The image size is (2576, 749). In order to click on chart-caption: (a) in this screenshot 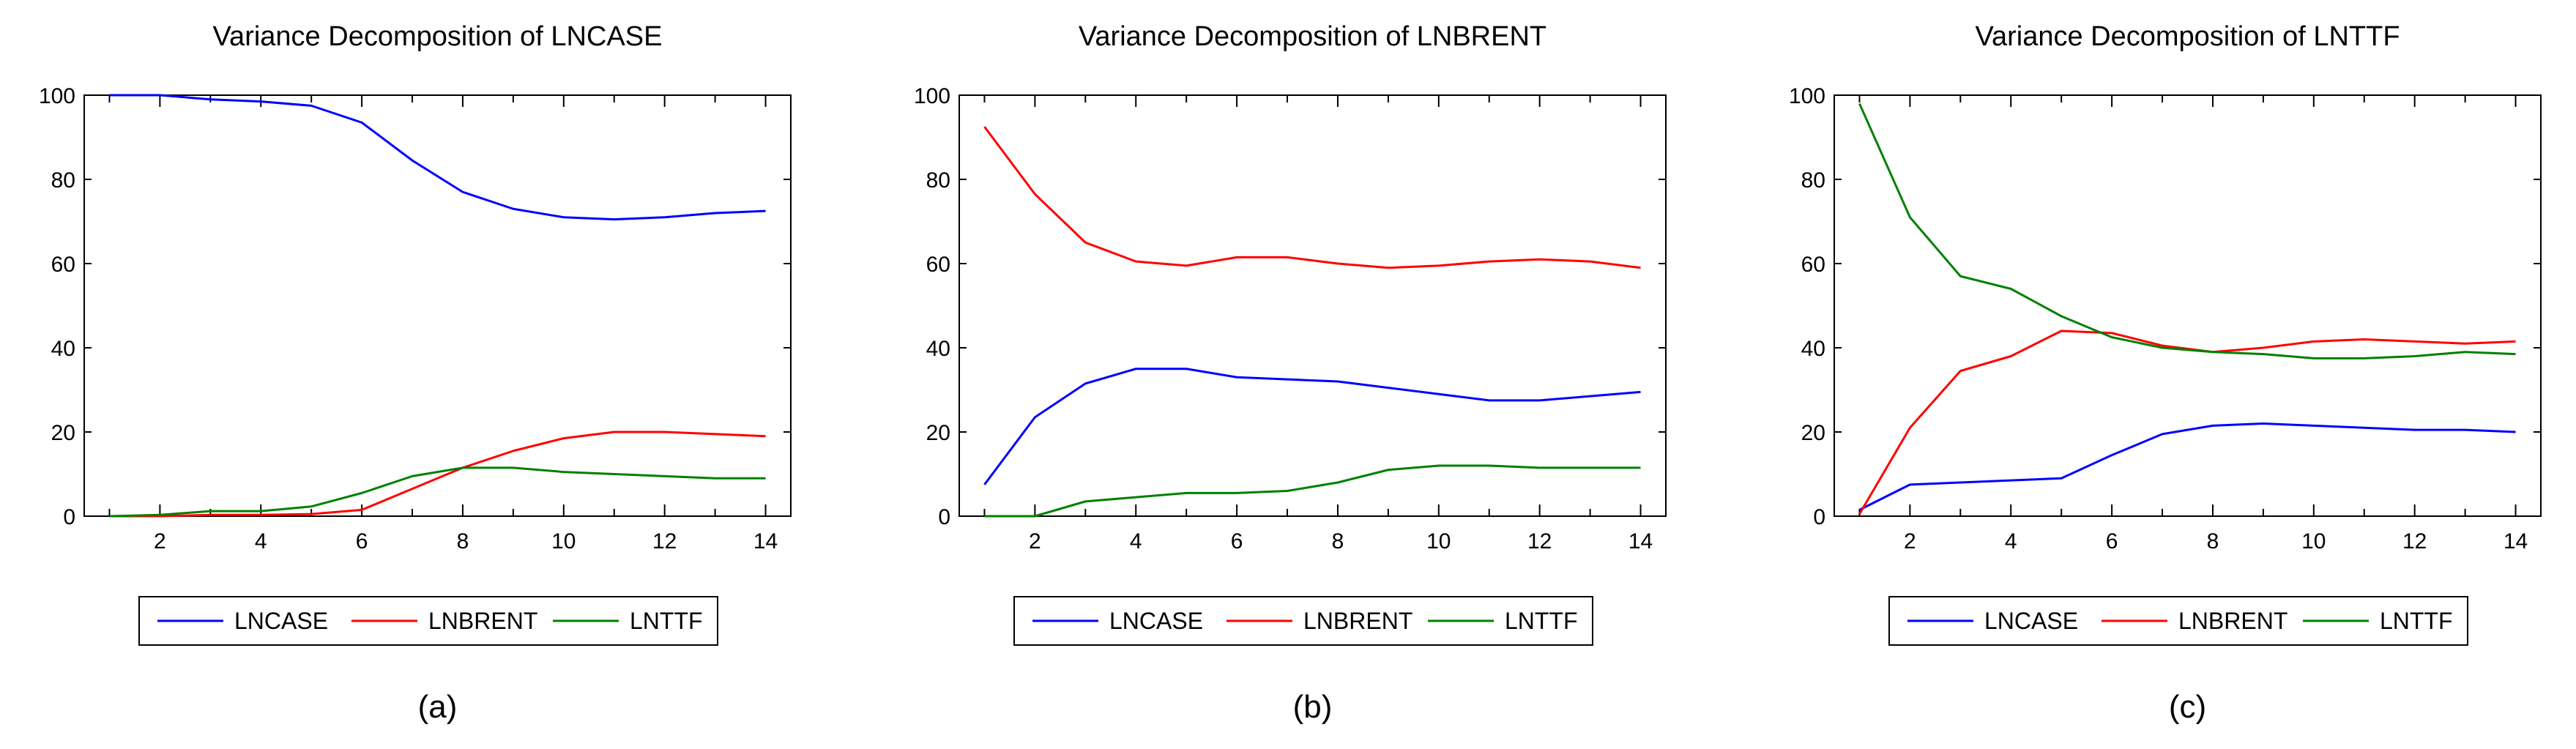, I will do `click(438, 707)`.